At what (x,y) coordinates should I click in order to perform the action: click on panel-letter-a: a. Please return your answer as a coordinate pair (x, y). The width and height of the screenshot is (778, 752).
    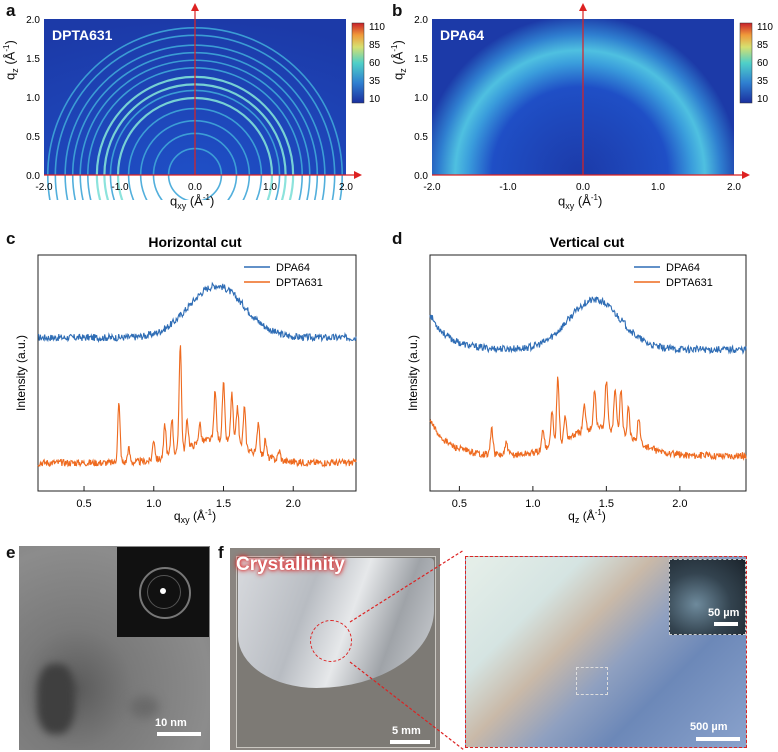
    Looking at the image, I should click on (11, 10).